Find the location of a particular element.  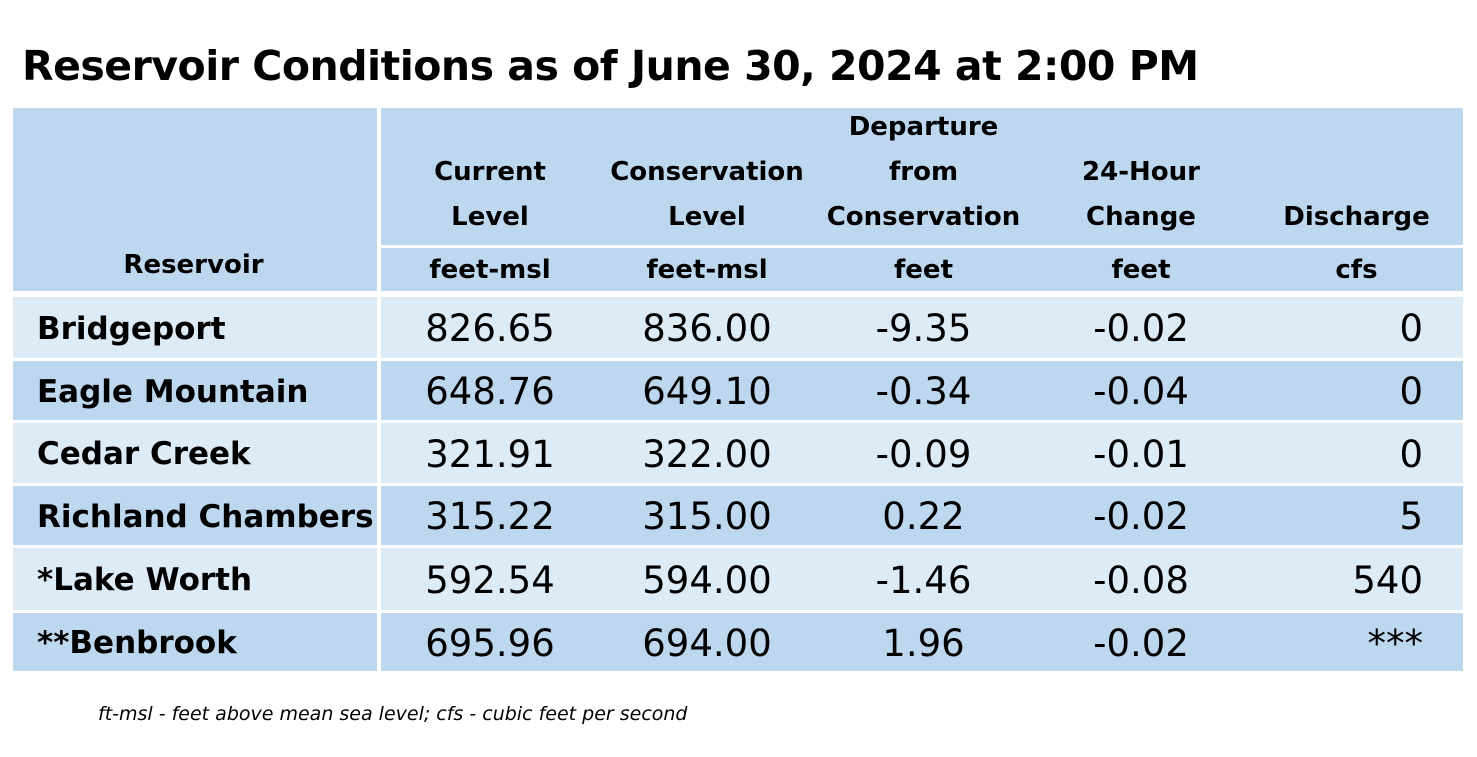

cell-departure: -0.09 is located at coordinates (923, 453).